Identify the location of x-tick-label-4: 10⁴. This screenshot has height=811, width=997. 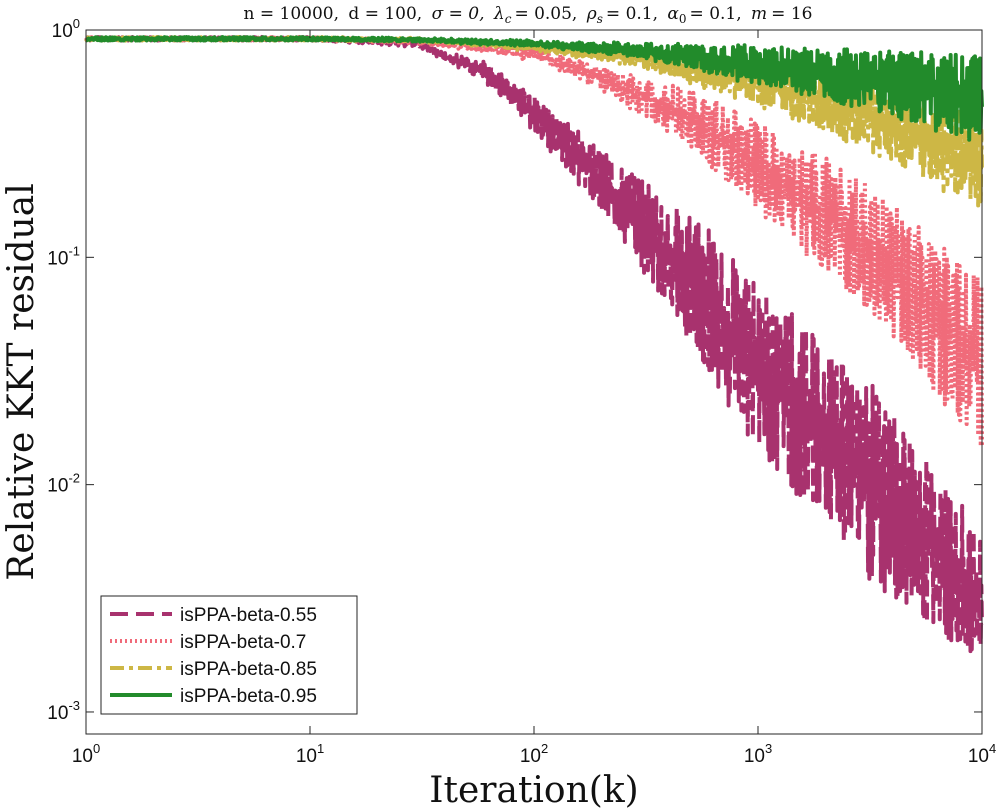
(982, 754).